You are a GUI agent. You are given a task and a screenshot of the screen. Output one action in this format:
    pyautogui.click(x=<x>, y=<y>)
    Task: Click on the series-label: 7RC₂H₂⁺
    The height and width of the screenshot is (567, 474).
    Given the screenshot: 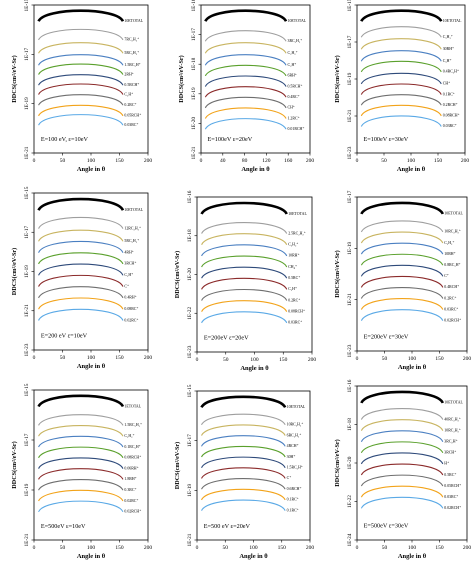 What is the action you would take?
    pyautogui.click(x=131, y=39)
    